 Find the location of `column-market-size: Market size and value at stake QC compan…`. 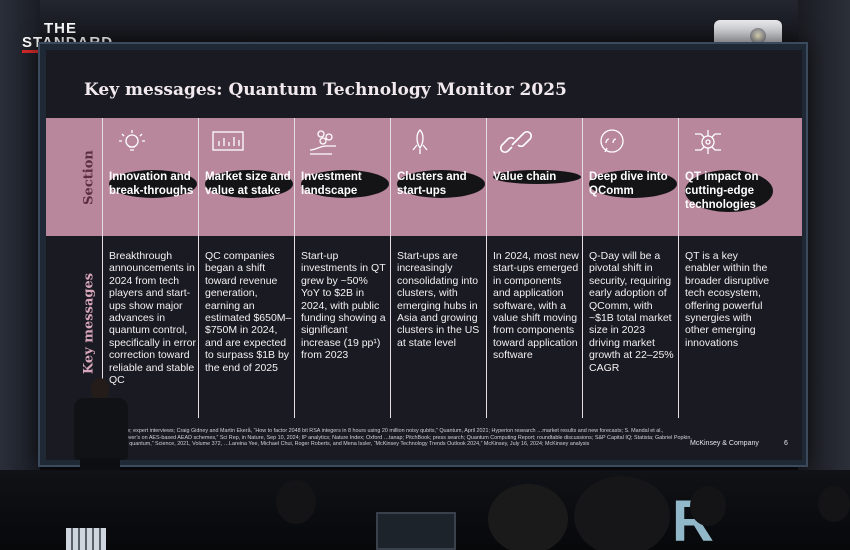

column-market-size: Market size and value at stake QC compan… is located at coordinates (246, 268).